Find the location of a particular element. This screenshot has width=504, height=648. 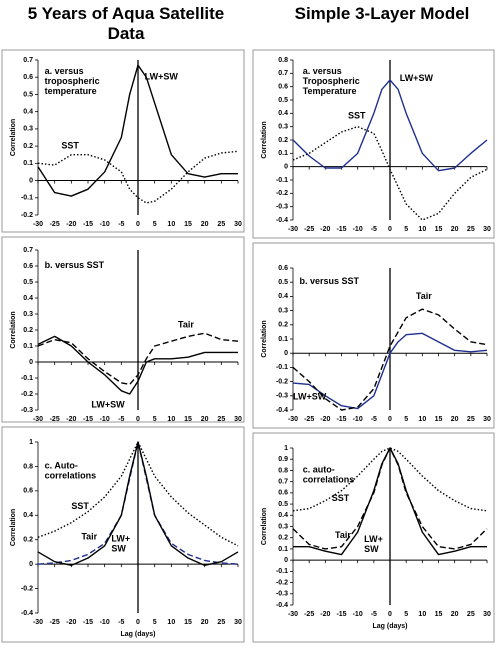

panel-label: a. versus tropospheric temperature is located at coordinates (72, 81).